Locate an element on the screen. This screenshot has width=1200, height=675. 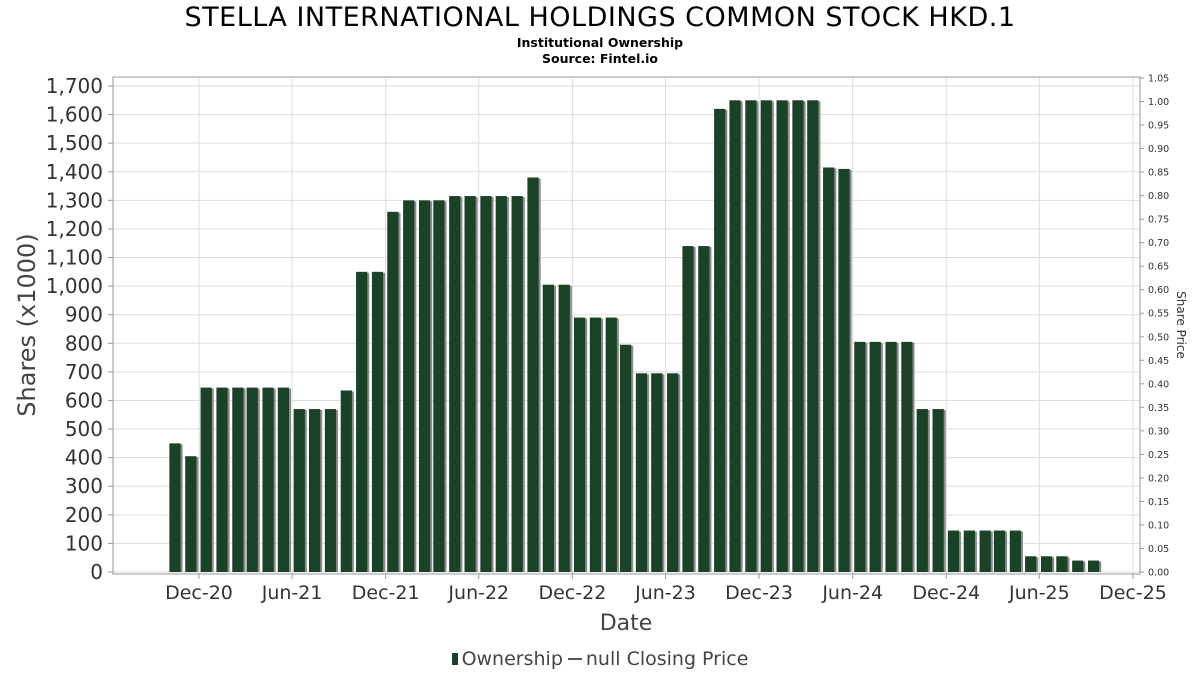
right-tick-label: 0.25 is located at coordinates (1158, 455).